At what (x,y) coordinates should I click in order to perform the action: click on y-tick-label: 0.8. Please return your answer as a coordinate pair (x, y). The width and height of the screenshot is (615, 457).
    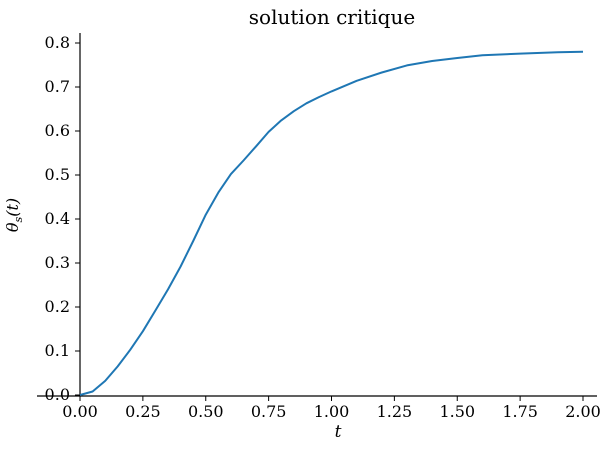
    Looking at the image, I should click on (57, 42).